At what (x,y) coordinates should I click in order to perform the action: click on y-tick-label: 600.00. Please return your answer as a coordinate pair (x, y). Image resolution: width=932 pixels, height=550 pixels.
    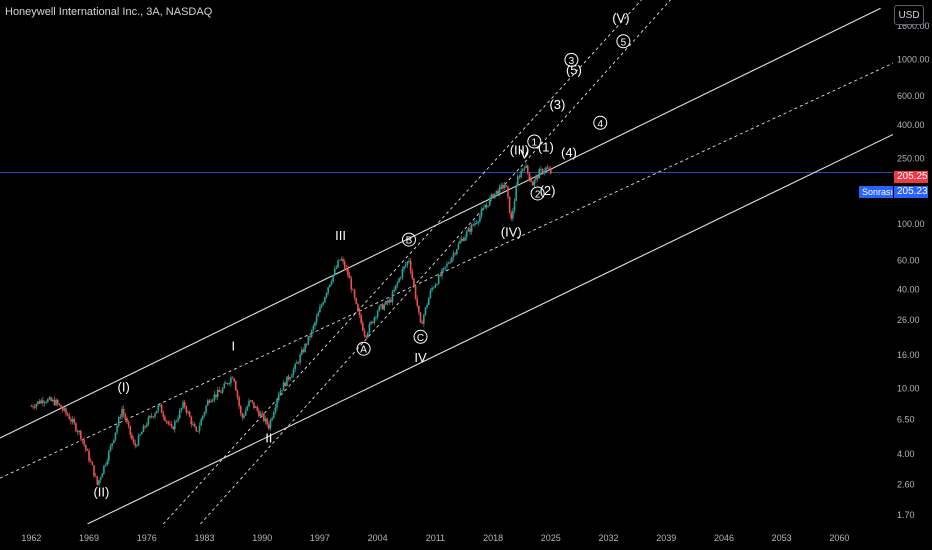
    Looking at the image, I should click on (911, 96).